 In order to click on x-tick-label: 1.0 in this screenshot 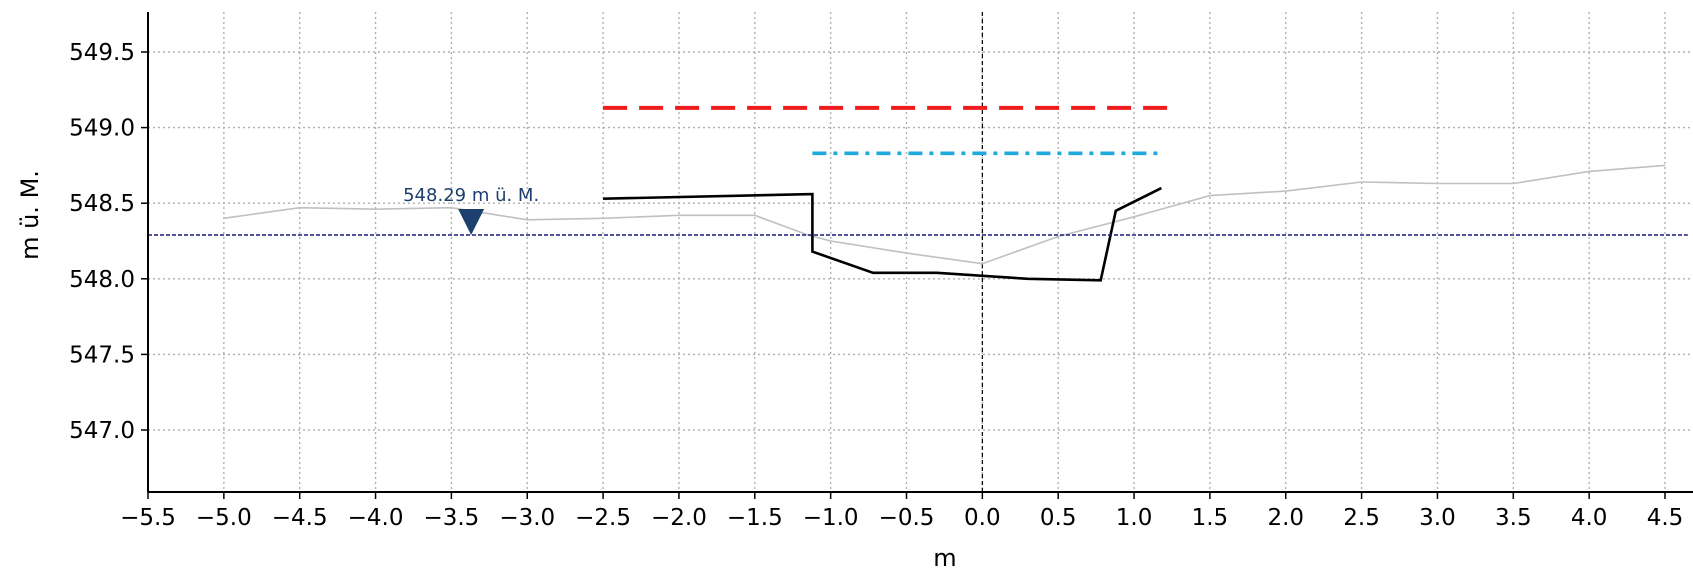, I will do `click(1134, 518)`.